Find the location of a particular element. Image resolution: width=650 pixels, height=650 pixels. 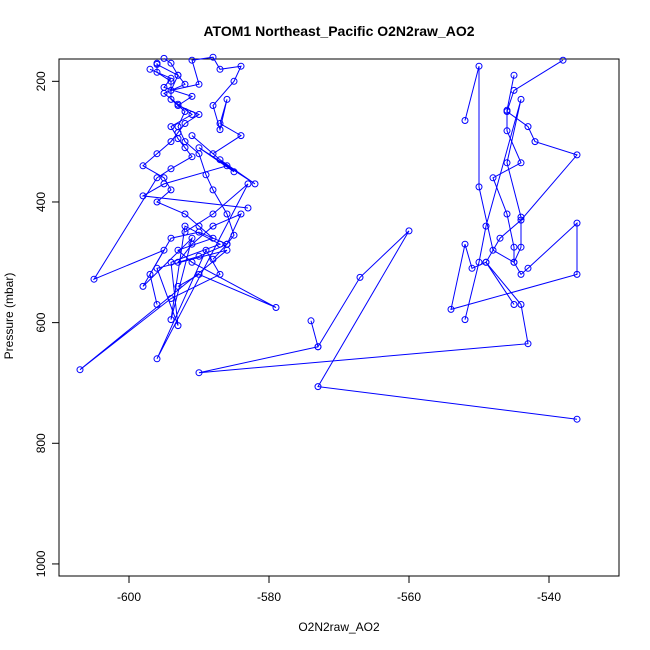

y-axis: 200 400 600 800 1000 is located at coordinates (46, 324).